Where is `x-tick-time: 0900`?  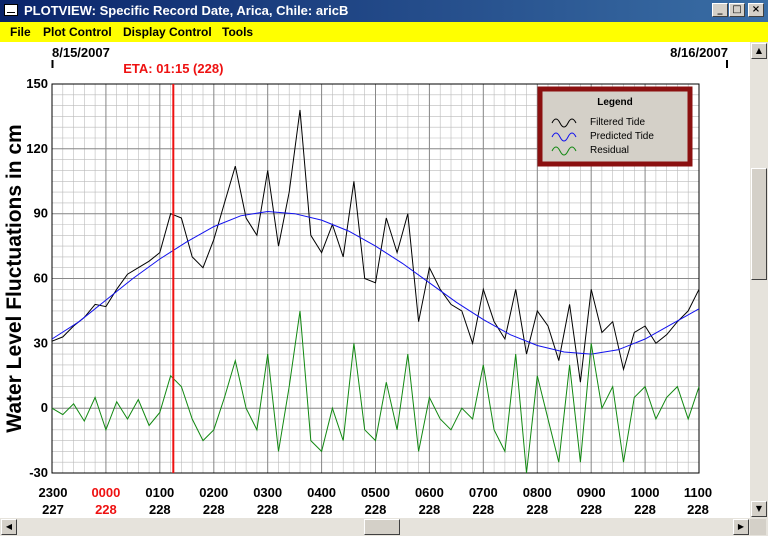
x-tick-time: 0900 is located at coordinates (591, 492).